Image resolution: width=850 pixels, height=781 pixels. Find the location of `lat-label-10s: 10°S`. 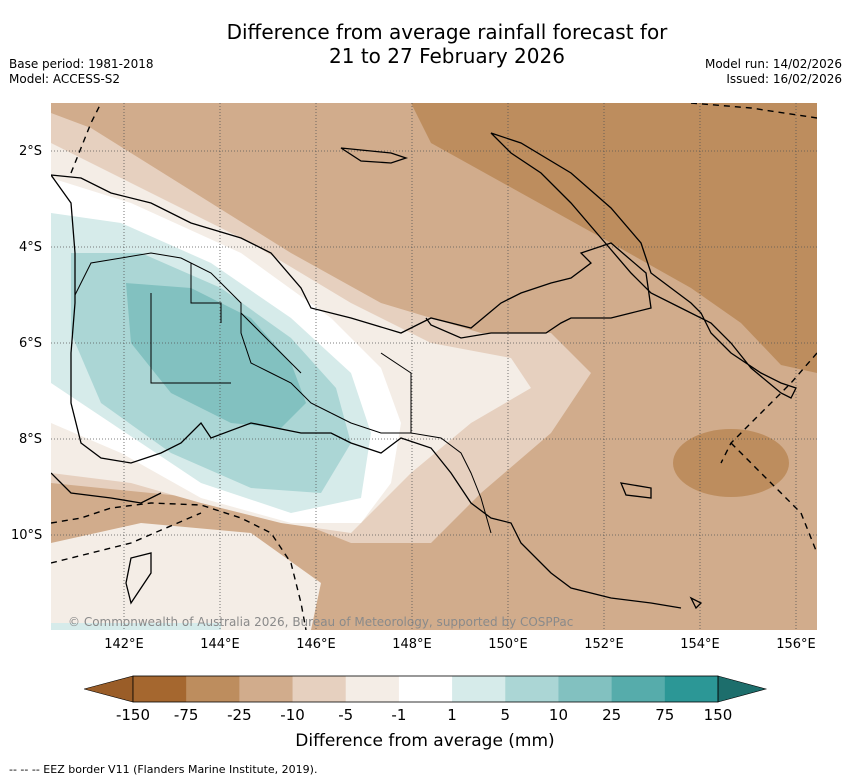

lat-label-10s: 10°S is located at coordinates (27, 535).